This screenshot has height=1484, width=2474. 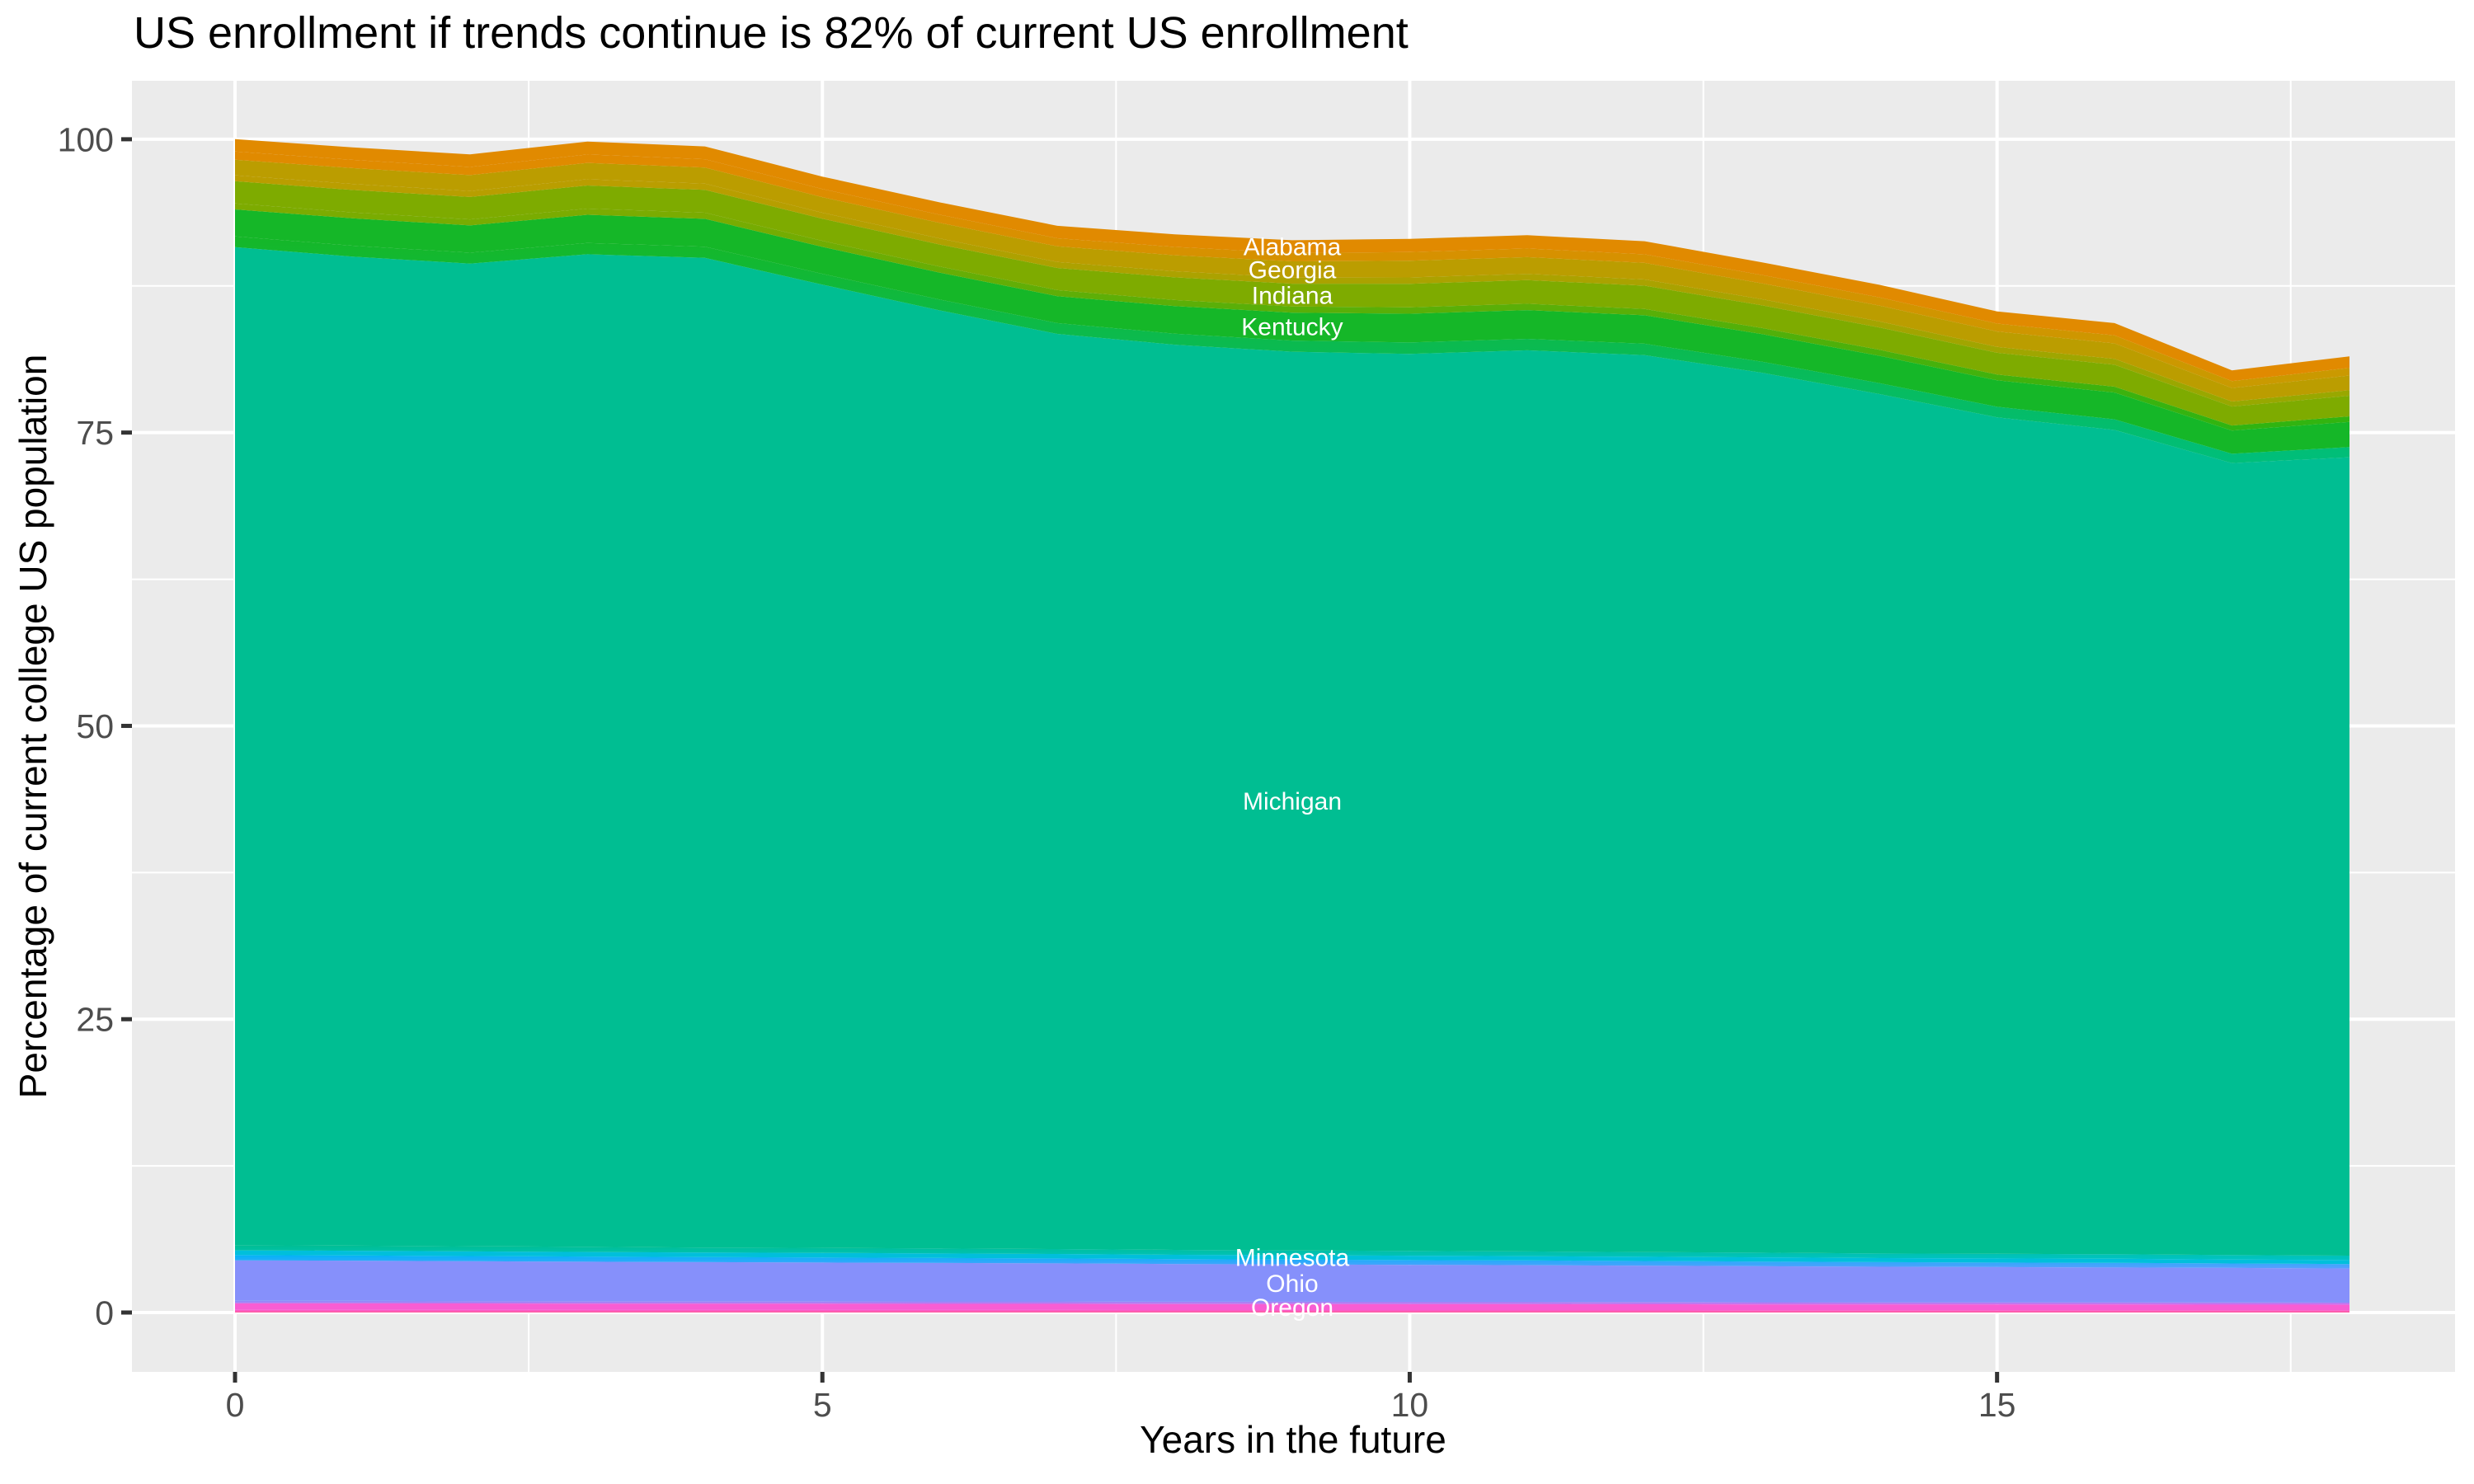 I want to click on area-label-oregon: Oregon, so click(x=1292, y=1308).